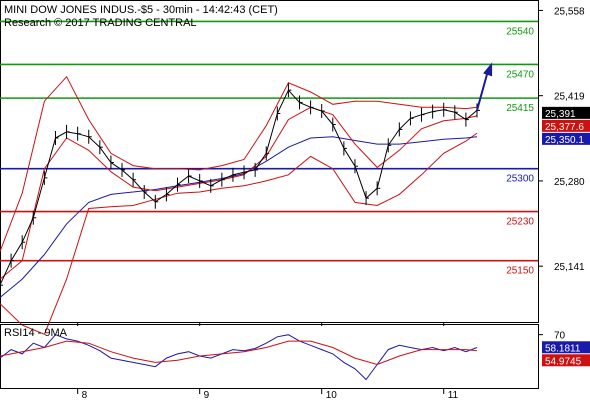  Describe the element at coordinates (483, 90) in the screenshot. I see `projection-arrow-shaft` at that location.